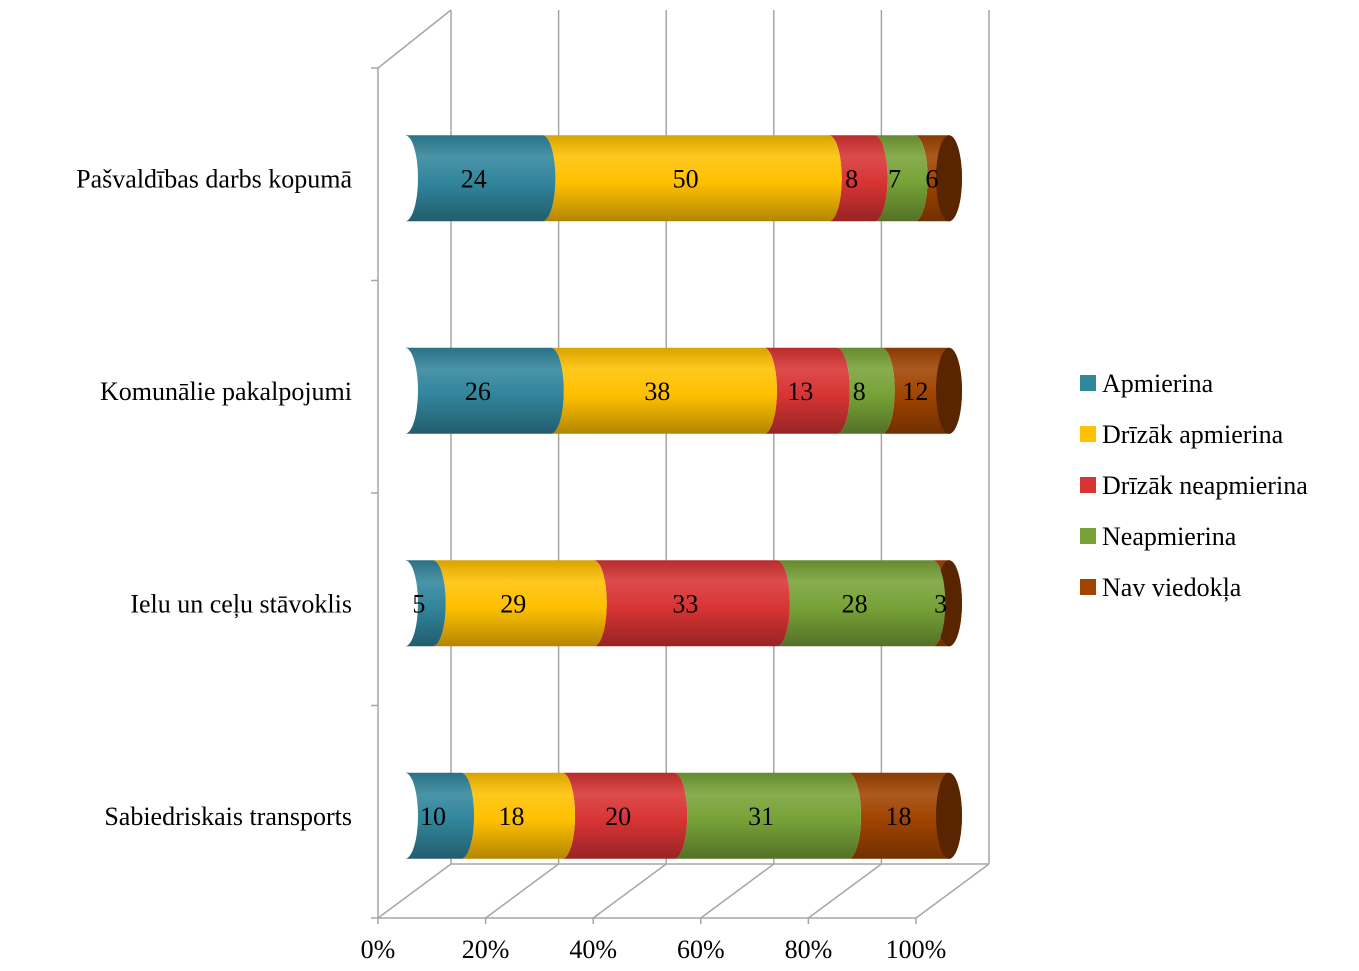 This screenshot has width=1359, height=971. Describe the element at coordinates (474, 178) in the screenshot. I see `data-label: 24` at that location.